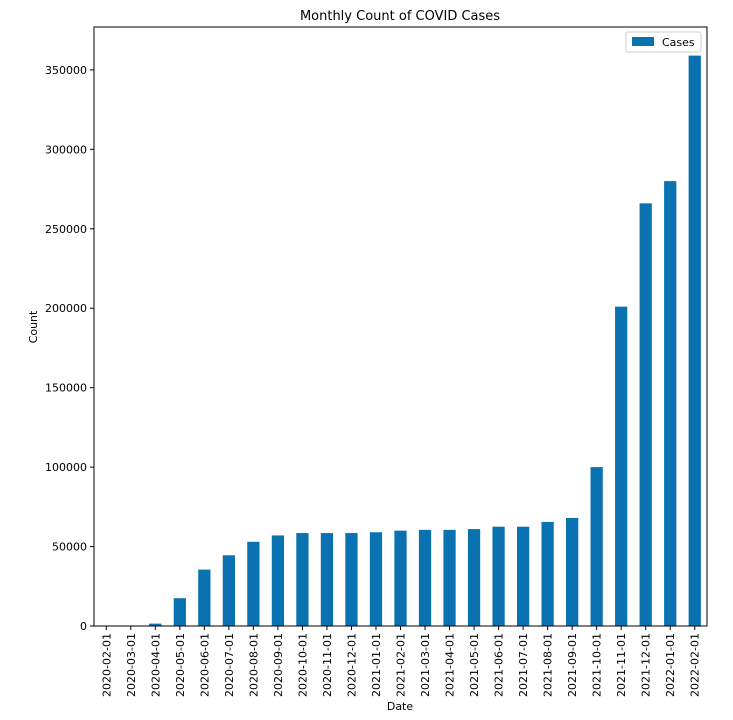 The width and height of the screenshot is (733, 720). What do you see at coordinates (425, 665) in the screenshot?
I see `x-tick-label: 2021-03-01` at bounding box center [425, 665].